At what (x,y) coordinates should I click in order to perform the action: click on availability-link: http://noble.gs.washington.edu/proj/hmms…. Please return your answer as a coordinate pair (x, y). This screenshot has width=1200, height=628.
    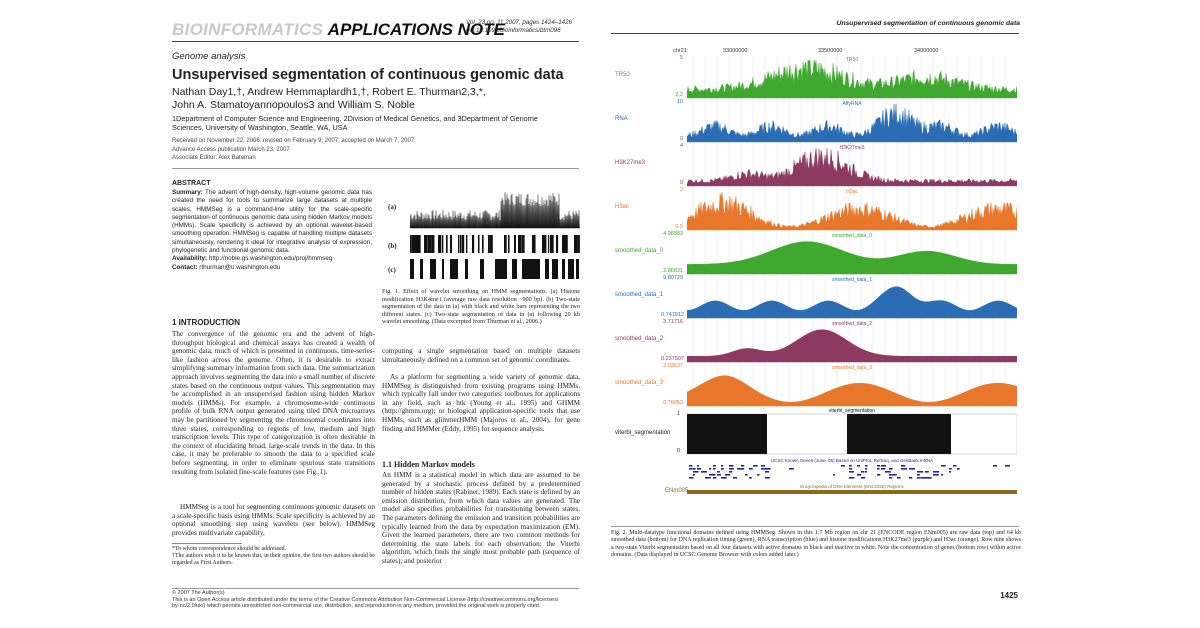
    Looking at the image, I should click on (270, 259).